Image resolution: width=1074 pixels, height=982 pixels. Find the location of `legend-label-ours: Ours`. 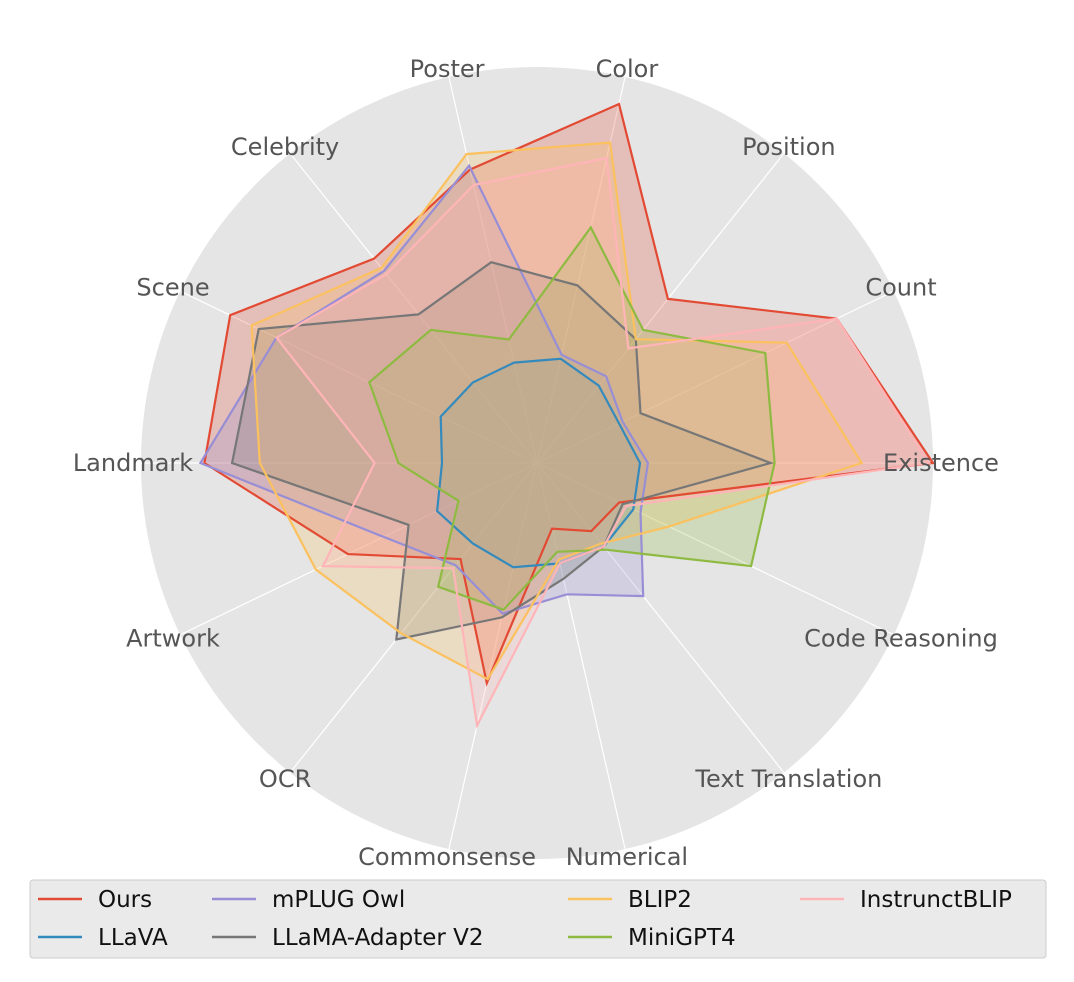

legend-label-ours: Ours is located at coordinates (125, 900).